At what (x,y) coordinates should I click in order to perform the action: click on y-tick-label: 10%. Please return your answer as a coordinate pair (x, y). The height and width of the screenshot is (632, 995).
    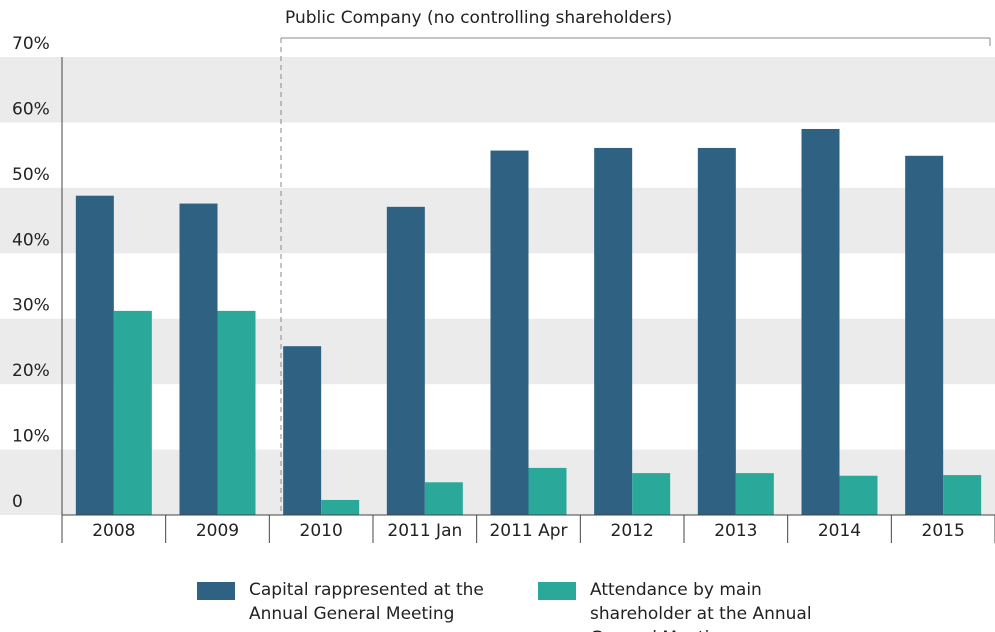
    Looking at the image, I should click on (31, 437).